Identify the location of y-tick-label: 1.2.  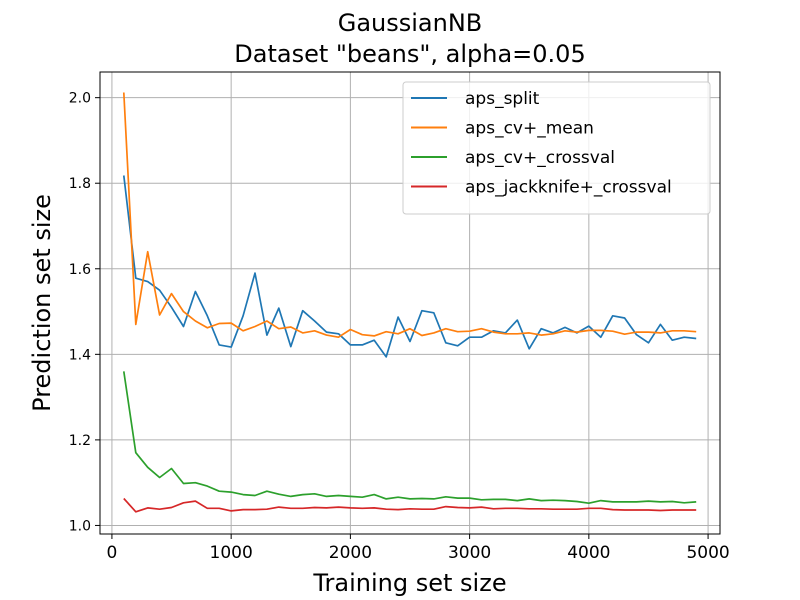
(80, 441).